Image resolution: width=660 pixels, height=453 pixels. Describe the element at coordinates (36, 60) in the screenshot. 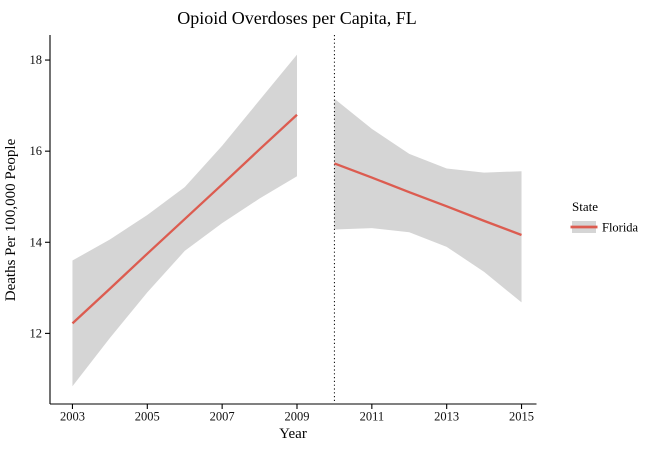

I see `y-tick-label: 18` at that location.